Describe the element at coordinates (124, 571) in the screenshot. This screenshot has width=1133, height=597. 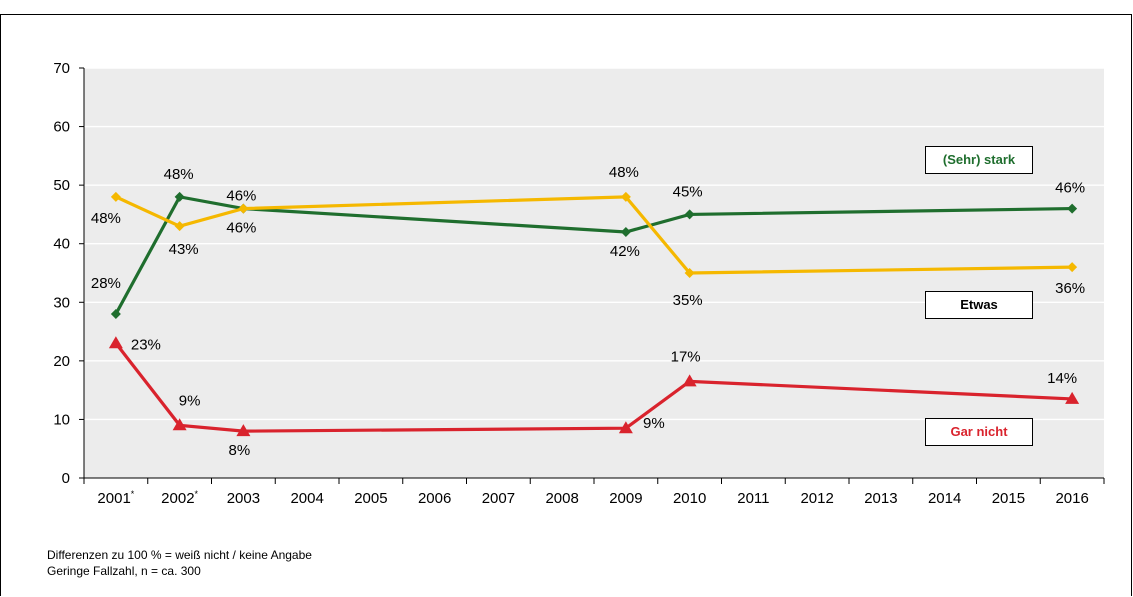
I see `note-sample-size: Geringe Fallzahl, n = ca. 300` at that location.